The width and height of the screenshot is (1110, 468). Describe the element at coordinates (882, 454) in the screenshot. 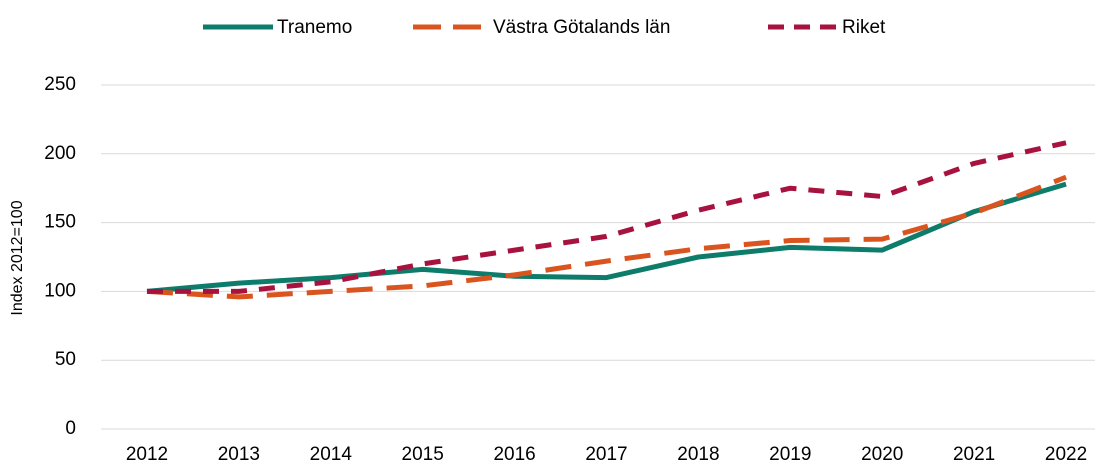

I see `x-tick-label: 2020` at that location.